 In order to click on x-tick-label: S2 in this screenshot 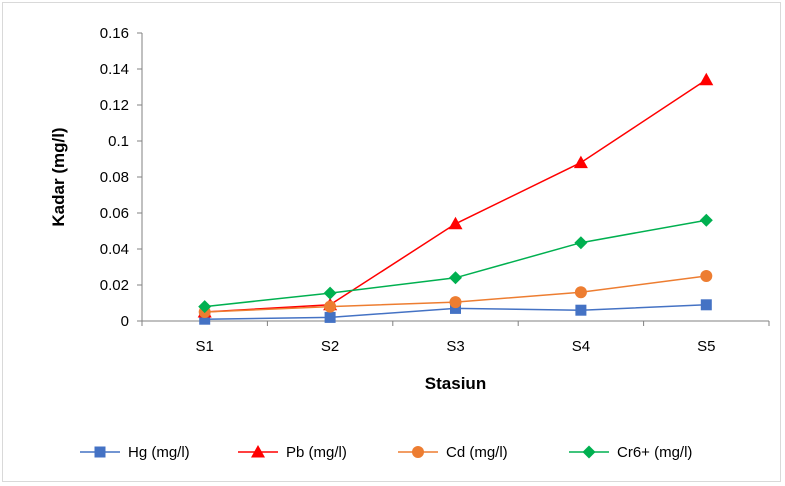, I will do `click(330, 346)`.